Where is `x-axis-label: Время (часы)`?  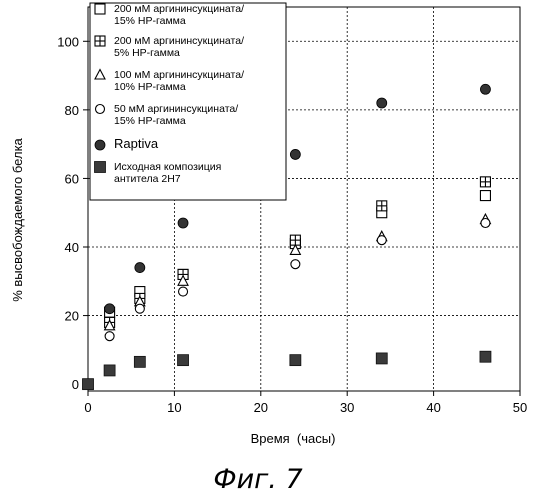 x-axis-label: Время (часы) is located at coordinates (293, 438).